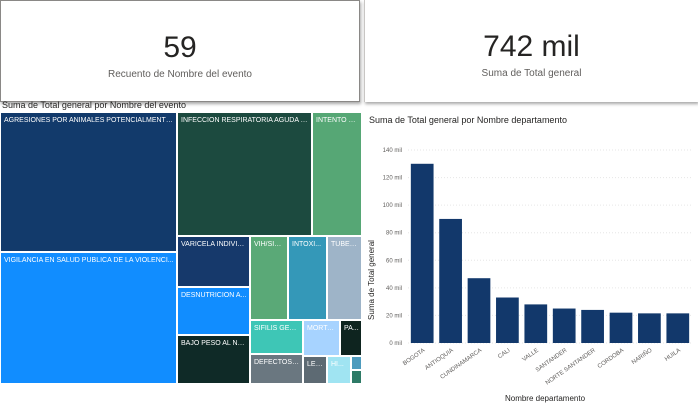 This screenshot has height=410, width=698. What do you see at coordinates (641, 356) in the screenshot?
I see `x-tick-label: NARIÑO` at bounding box center [641, 356].